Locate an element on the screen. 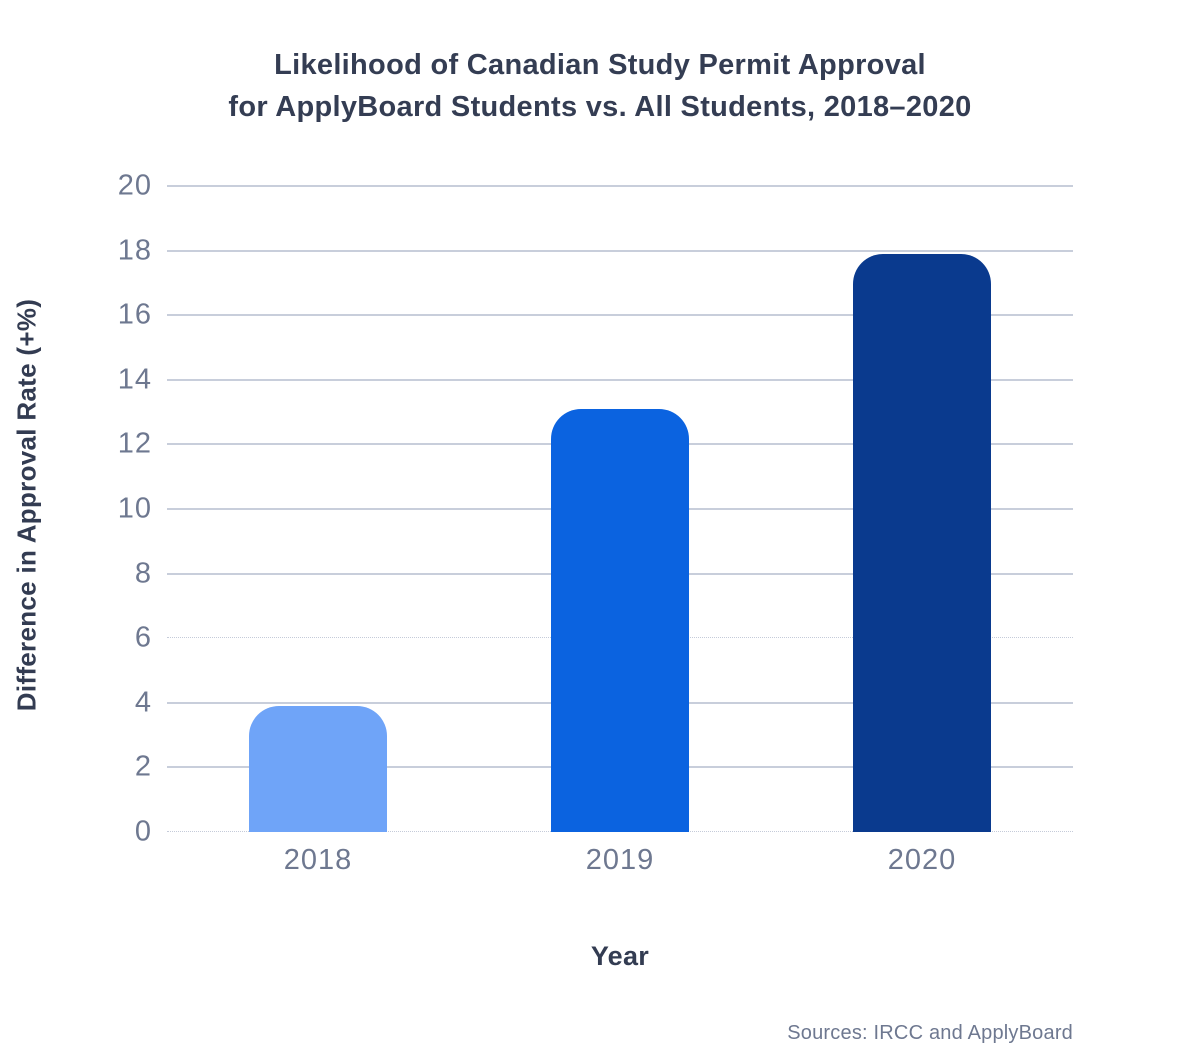  y-tick-label-18: 18 is located at coordinates (134, 250).